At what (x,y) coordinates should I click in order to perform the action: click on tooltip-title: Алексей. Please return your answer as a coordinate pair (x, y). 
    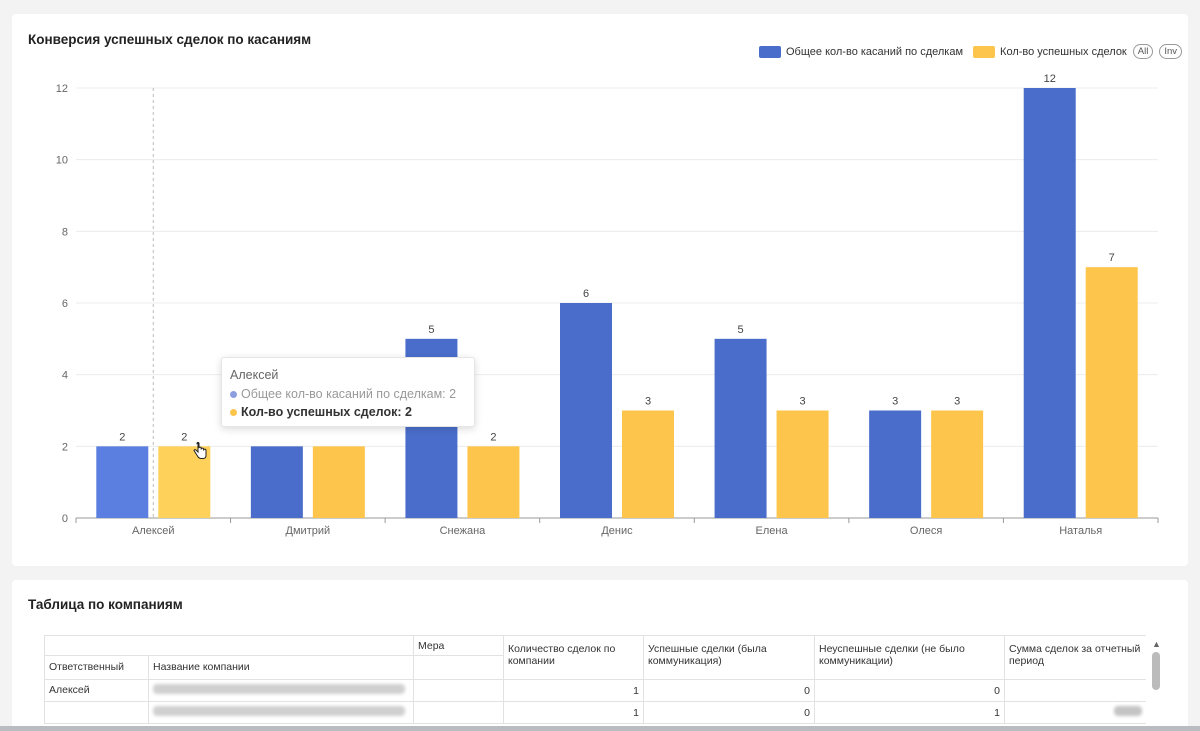
    Looking at the image, I should click on (254, 375).